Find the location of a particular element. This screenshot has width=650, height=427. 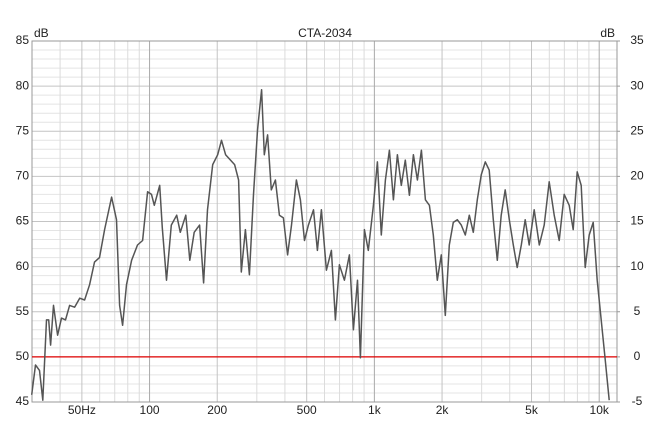

y-tick-label: 70 is located at coordinates (23, 176).